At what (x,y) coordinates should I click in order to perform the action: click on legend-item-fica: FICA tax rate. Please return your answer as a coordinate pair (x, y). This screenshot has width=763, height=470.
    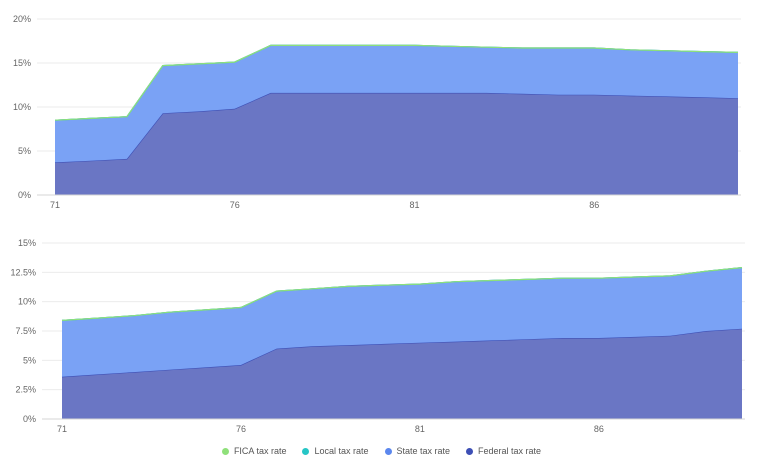
    Looking at the image, I should click on (254, 451).